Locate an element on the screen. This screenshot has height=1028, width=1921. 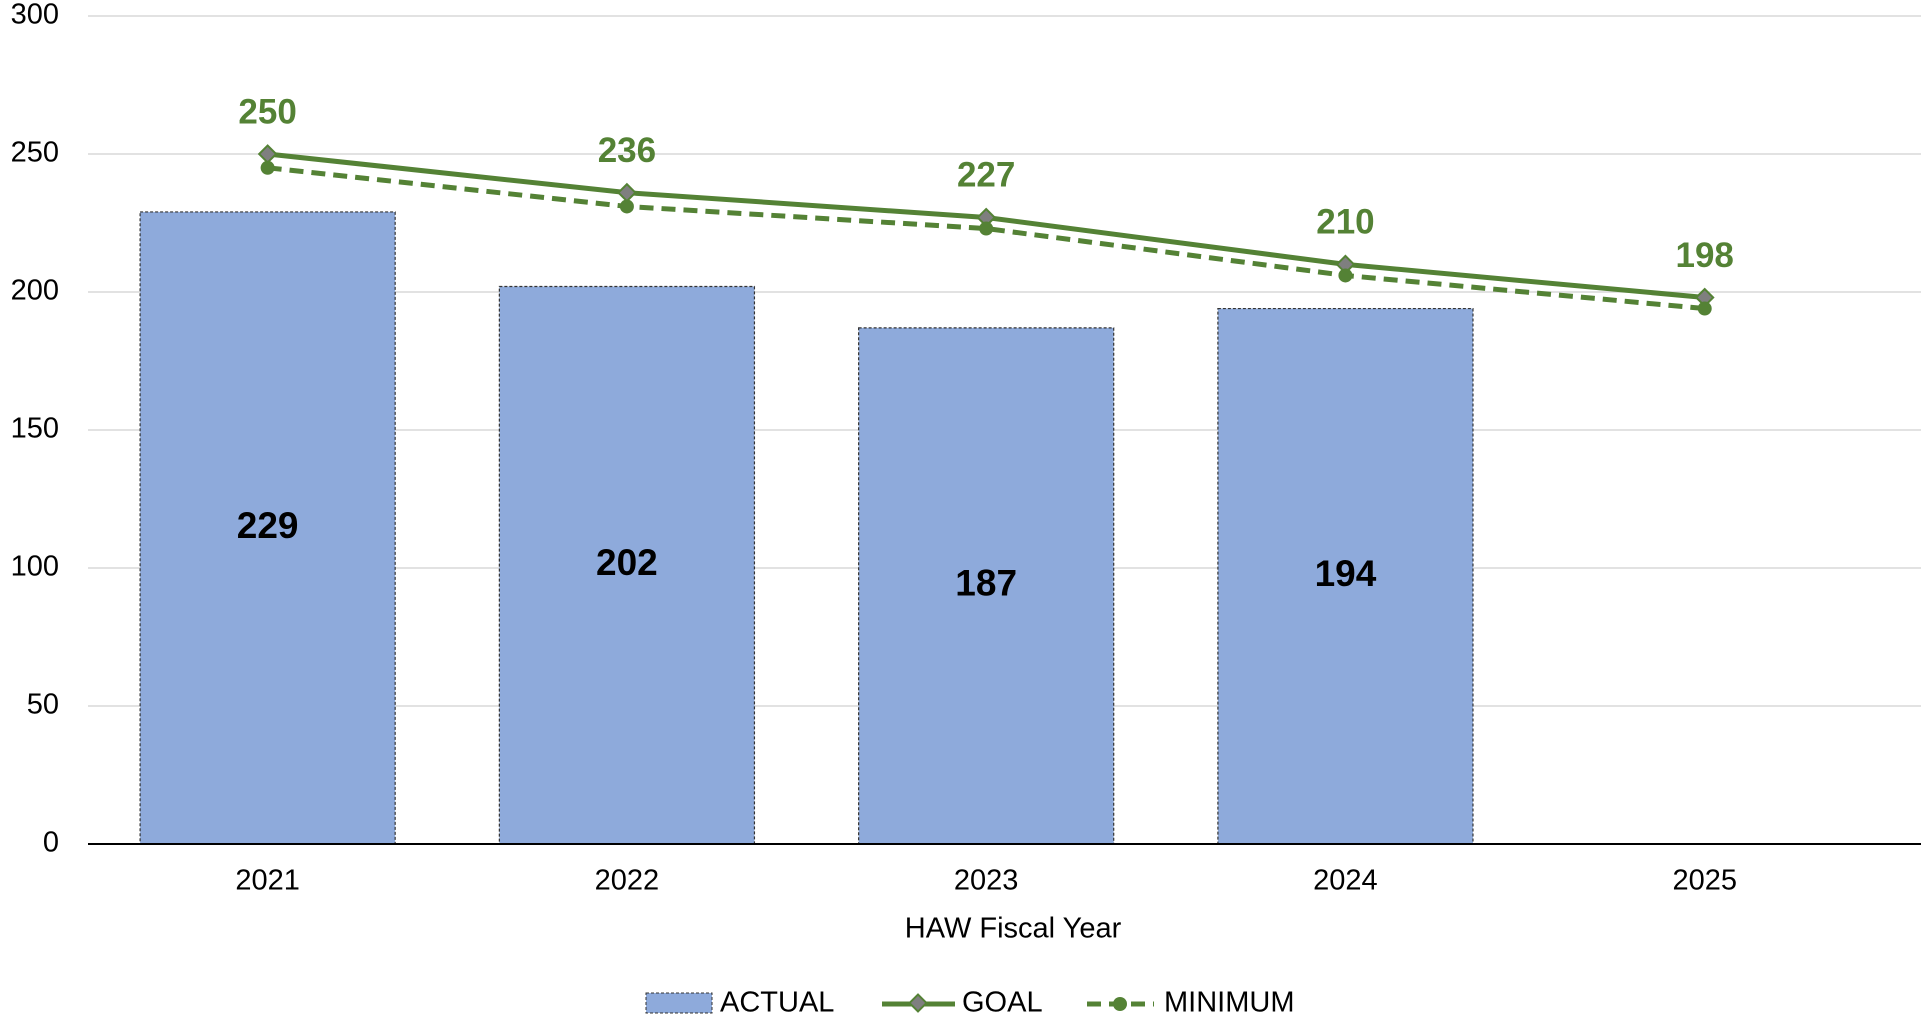
legend: ACTUAL GOAL MINIMUM is located at coordinates (969, 1003).